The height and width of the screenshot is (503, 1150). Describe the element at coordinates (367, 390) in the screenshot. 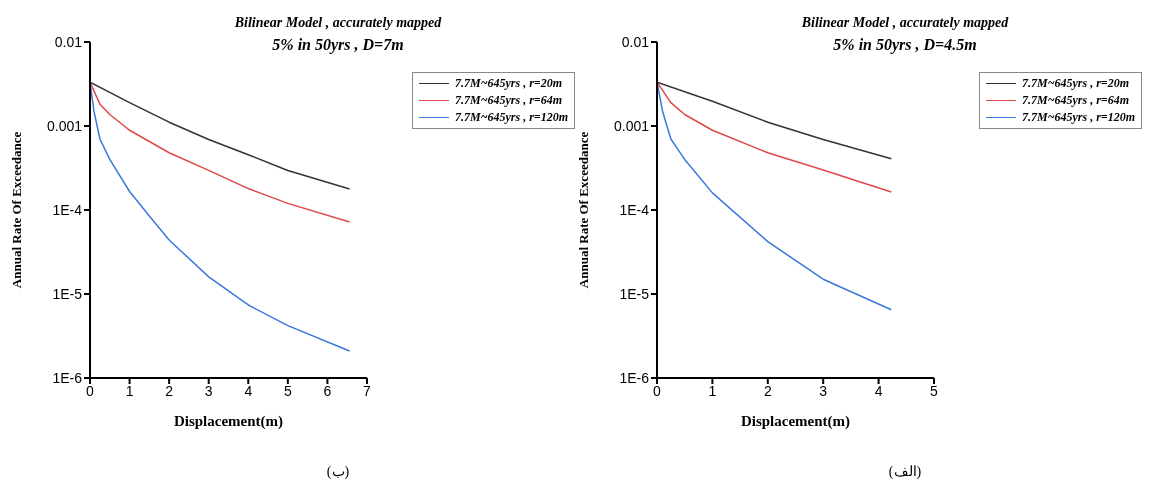

I see `x-tick-label: 7` at that location.